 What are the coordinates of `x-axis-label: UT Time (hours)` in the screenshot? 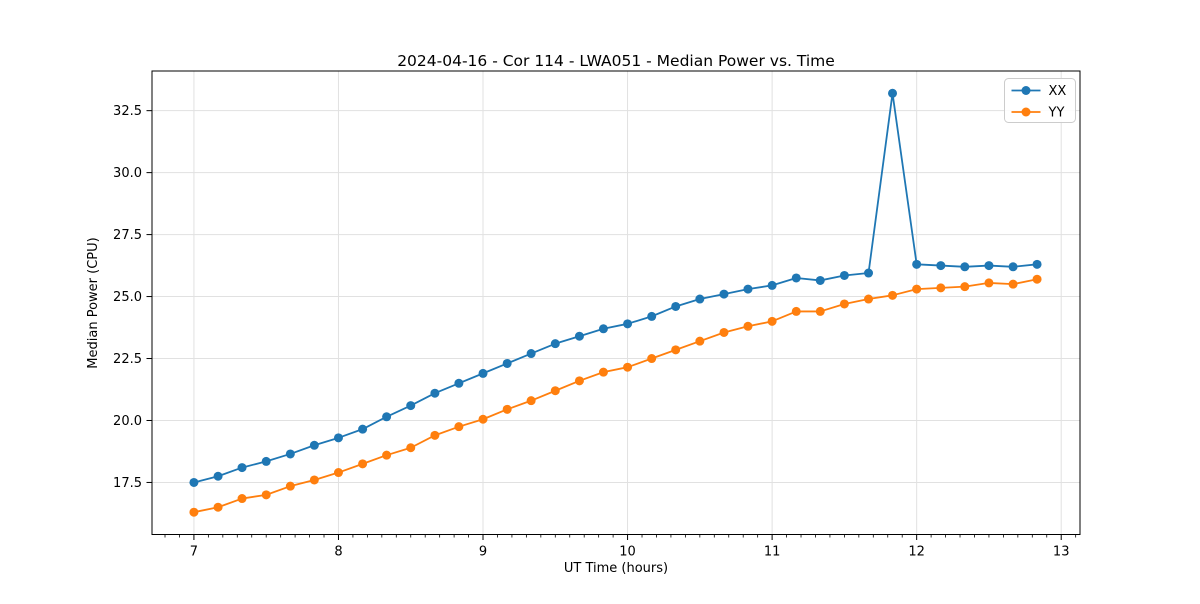 It's located at (616, 568).